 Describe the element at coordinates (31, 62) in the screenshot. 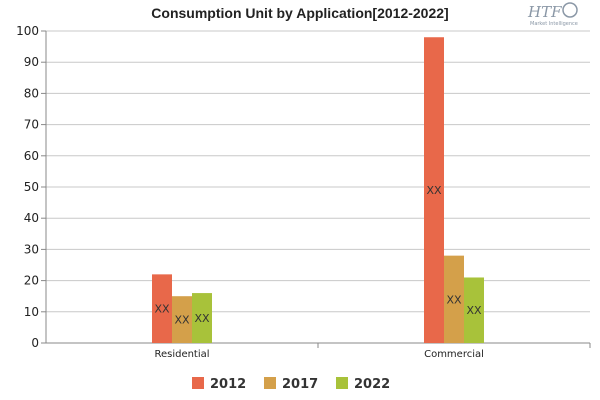

I see `y-tick-label: 90` at that location.